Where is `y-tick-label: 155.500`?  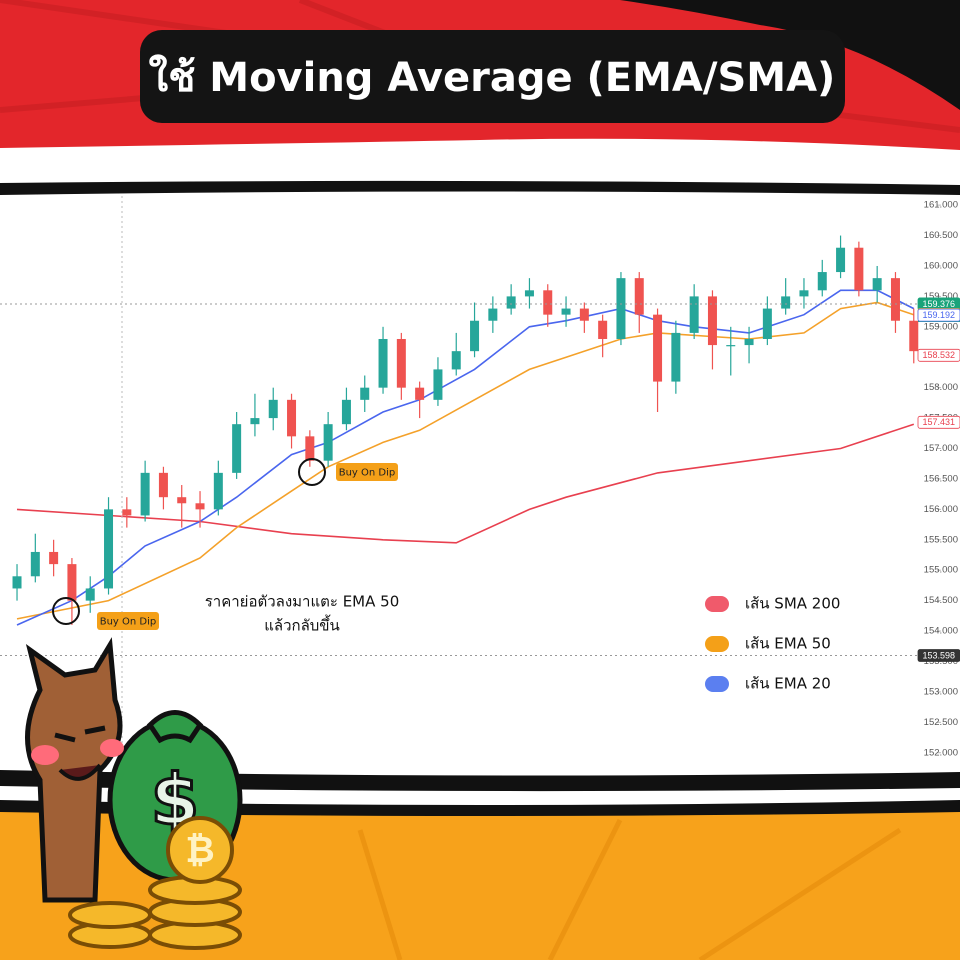
y-tick-label: 155.500 is located at coordinates (941, 539).